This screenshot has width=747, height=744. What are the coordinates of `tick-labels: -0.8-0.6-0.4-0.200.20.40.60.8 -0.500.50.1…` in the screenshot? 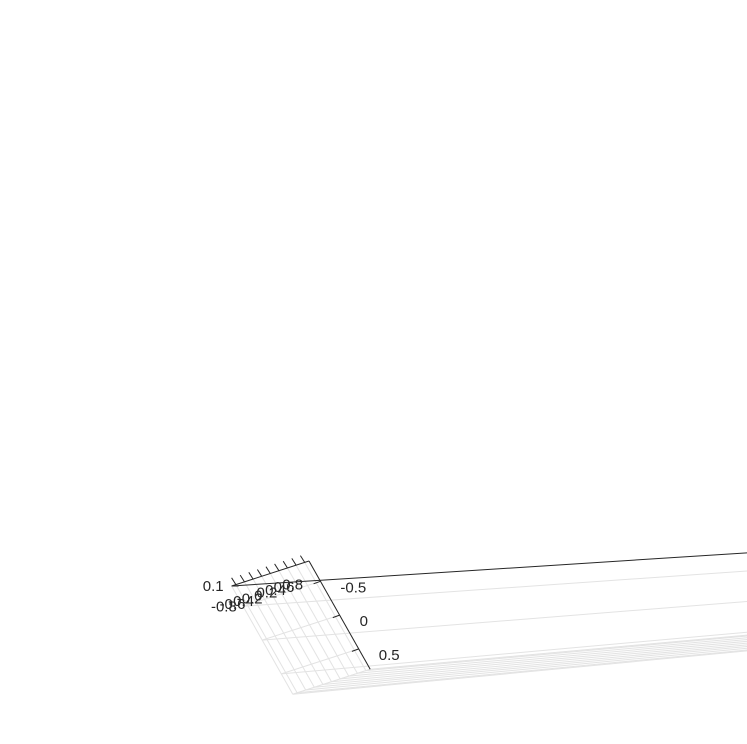 It's located at (301, 620).